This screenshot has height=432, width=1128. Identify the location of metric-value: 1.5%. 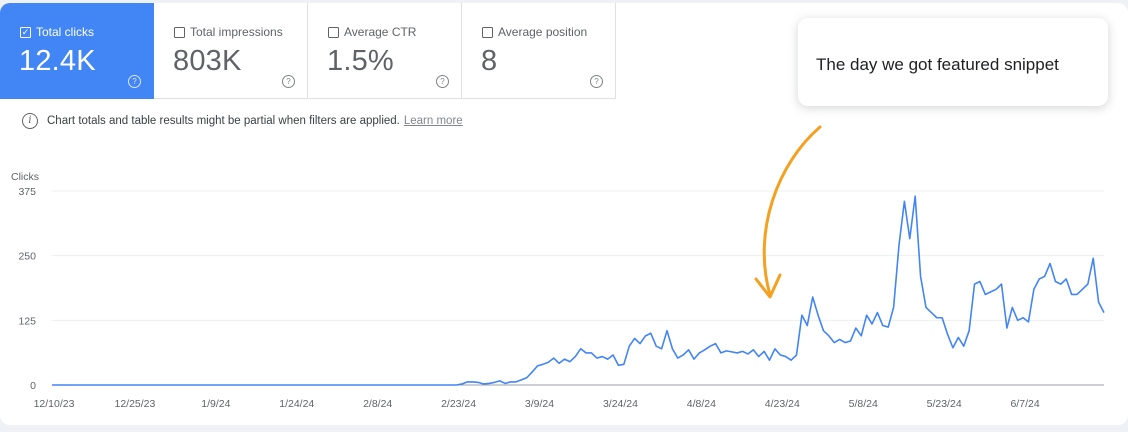
(360, 61).